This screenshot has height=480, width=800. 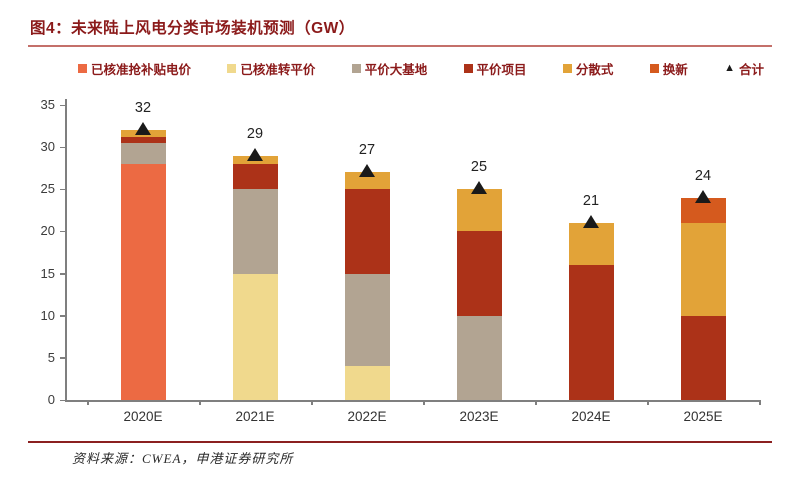 What do you see at coordinates (729, 67) in the screenshot?
I see `triangle-icon: ▲` at bounding box center [729, 67].